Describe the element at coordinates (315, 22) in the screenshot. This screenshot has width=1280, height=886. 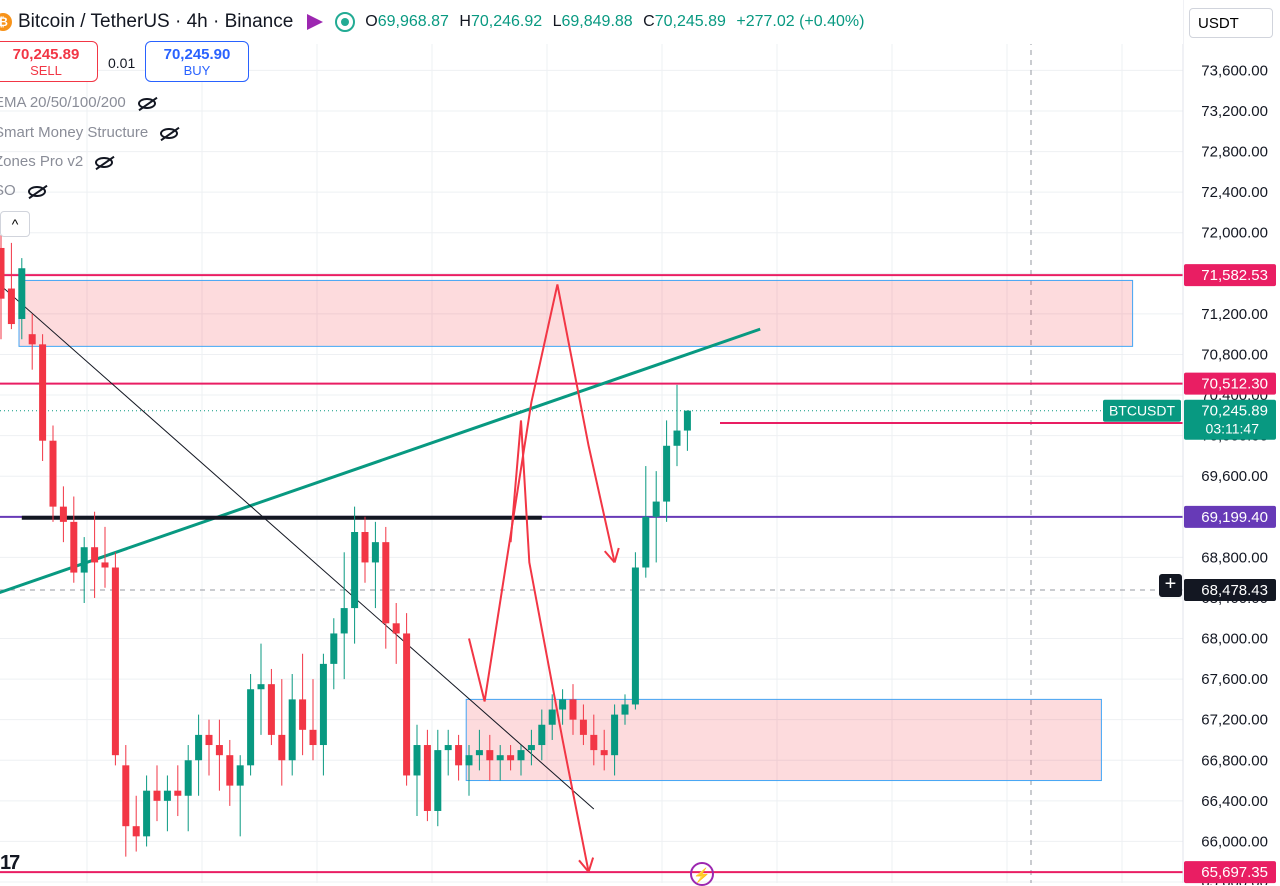
I see `flag-icon` at that location.